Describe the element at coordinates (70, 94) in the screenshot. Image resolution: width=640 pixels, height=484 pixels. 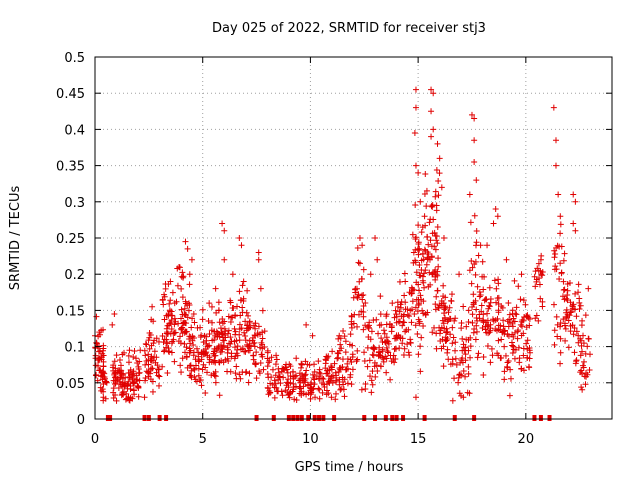
I see `y-tick-label: 0.45` at that location.